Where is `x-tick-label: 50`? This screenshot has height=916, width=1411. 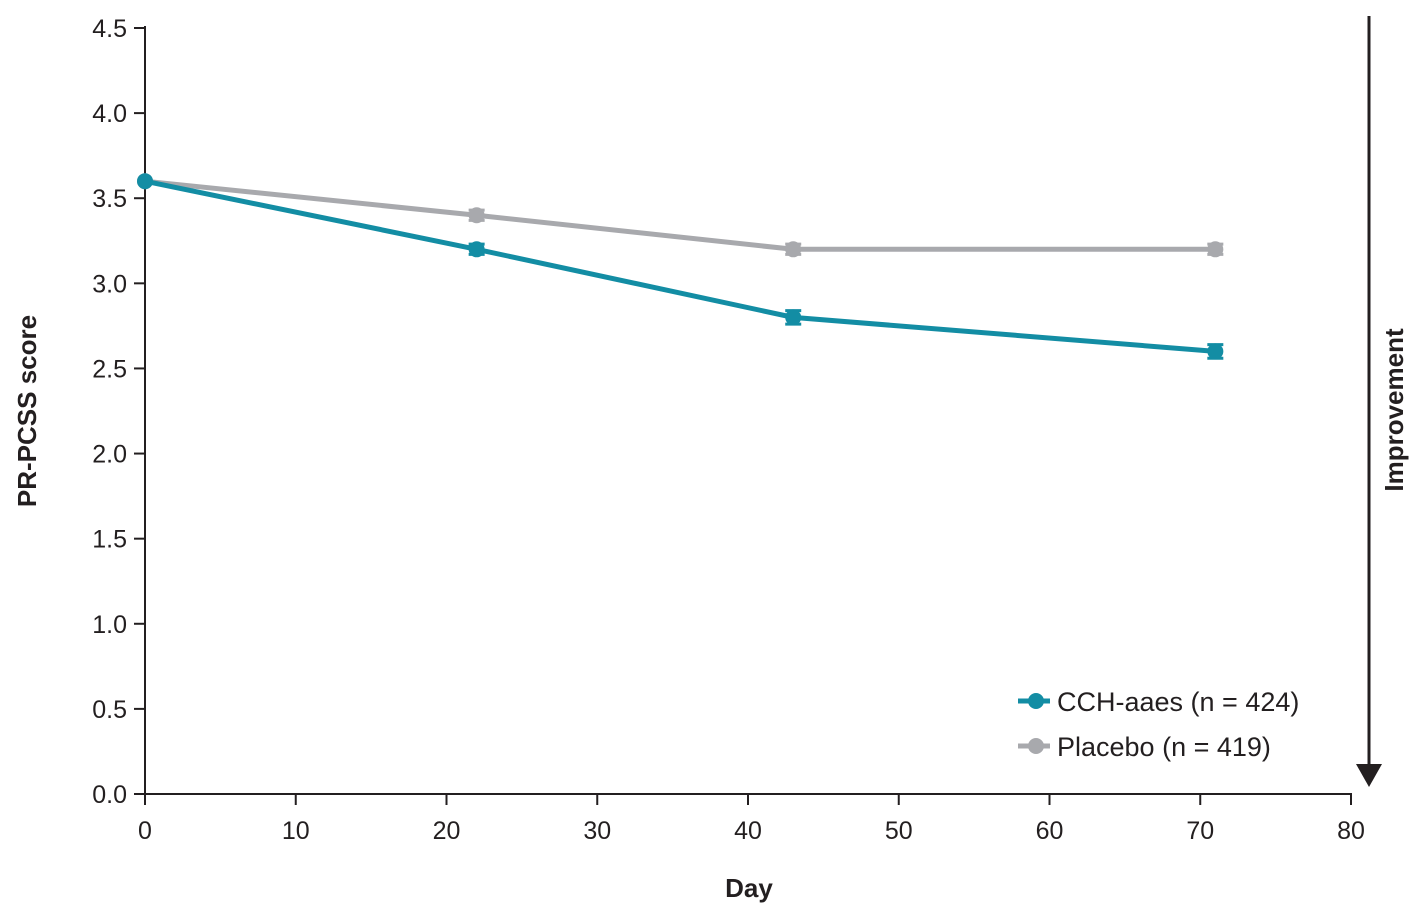
x-tick-label: 50 is located at coordinates (899, 831).